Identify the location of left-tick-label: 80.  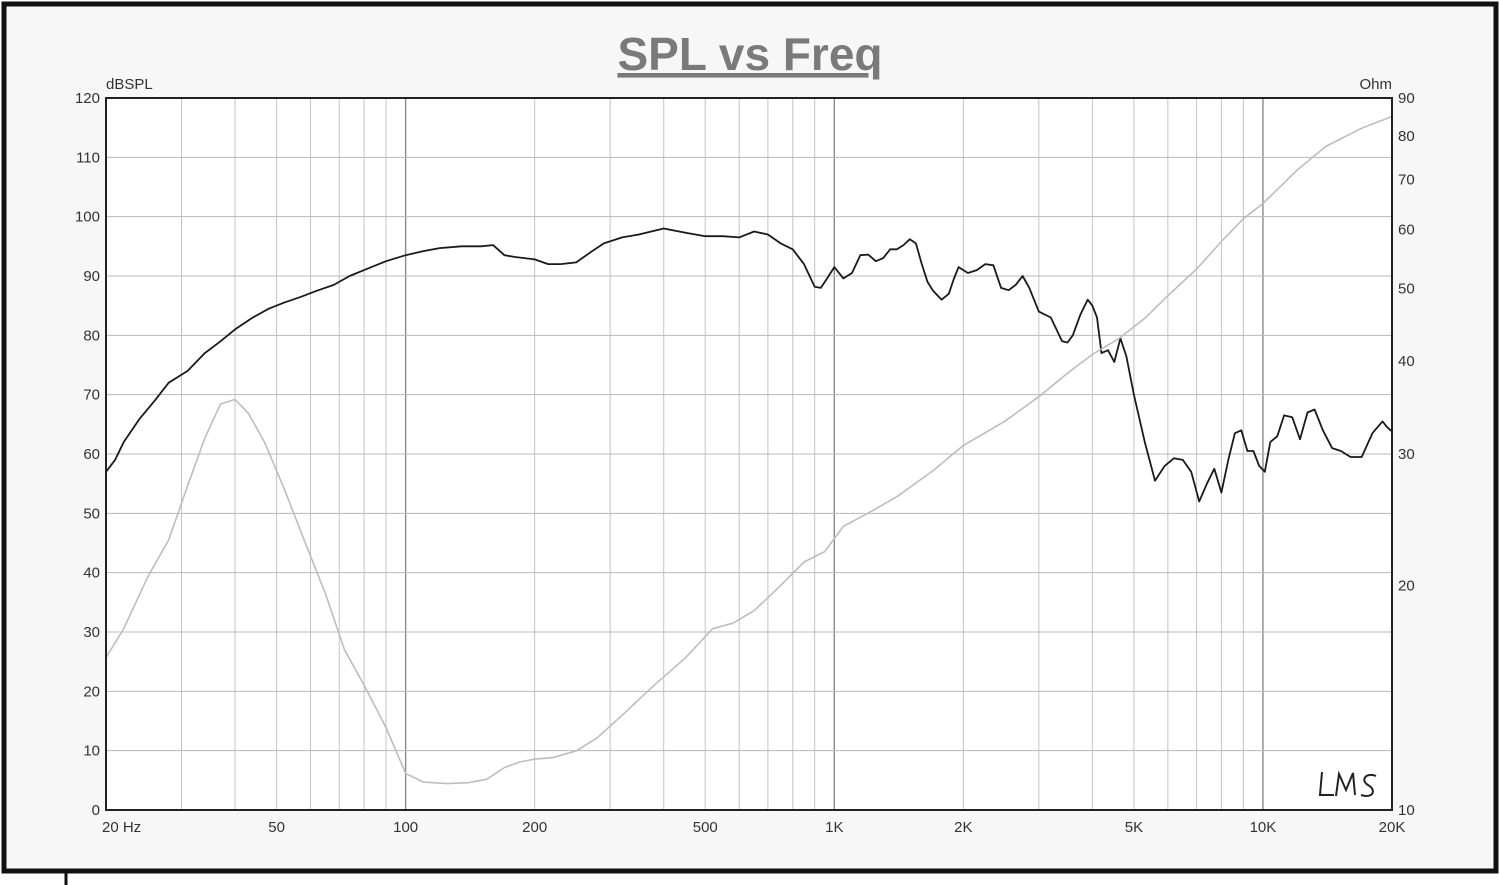
(91, 335).